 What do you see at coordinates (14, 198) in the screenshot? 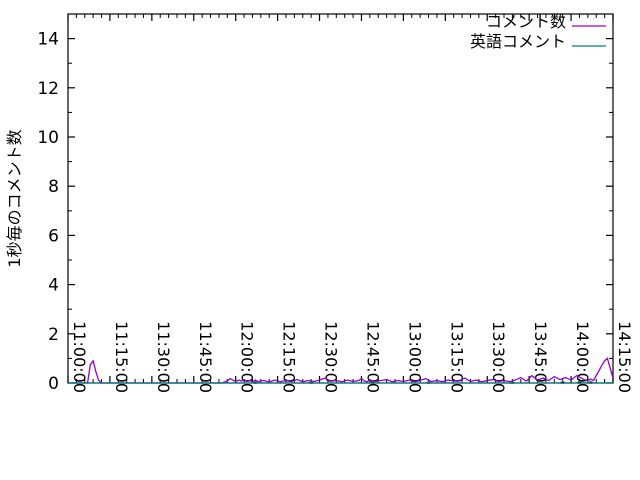
I see `y-axis-title: 1秒毎のコメント数` at bounding box center [14, 198].